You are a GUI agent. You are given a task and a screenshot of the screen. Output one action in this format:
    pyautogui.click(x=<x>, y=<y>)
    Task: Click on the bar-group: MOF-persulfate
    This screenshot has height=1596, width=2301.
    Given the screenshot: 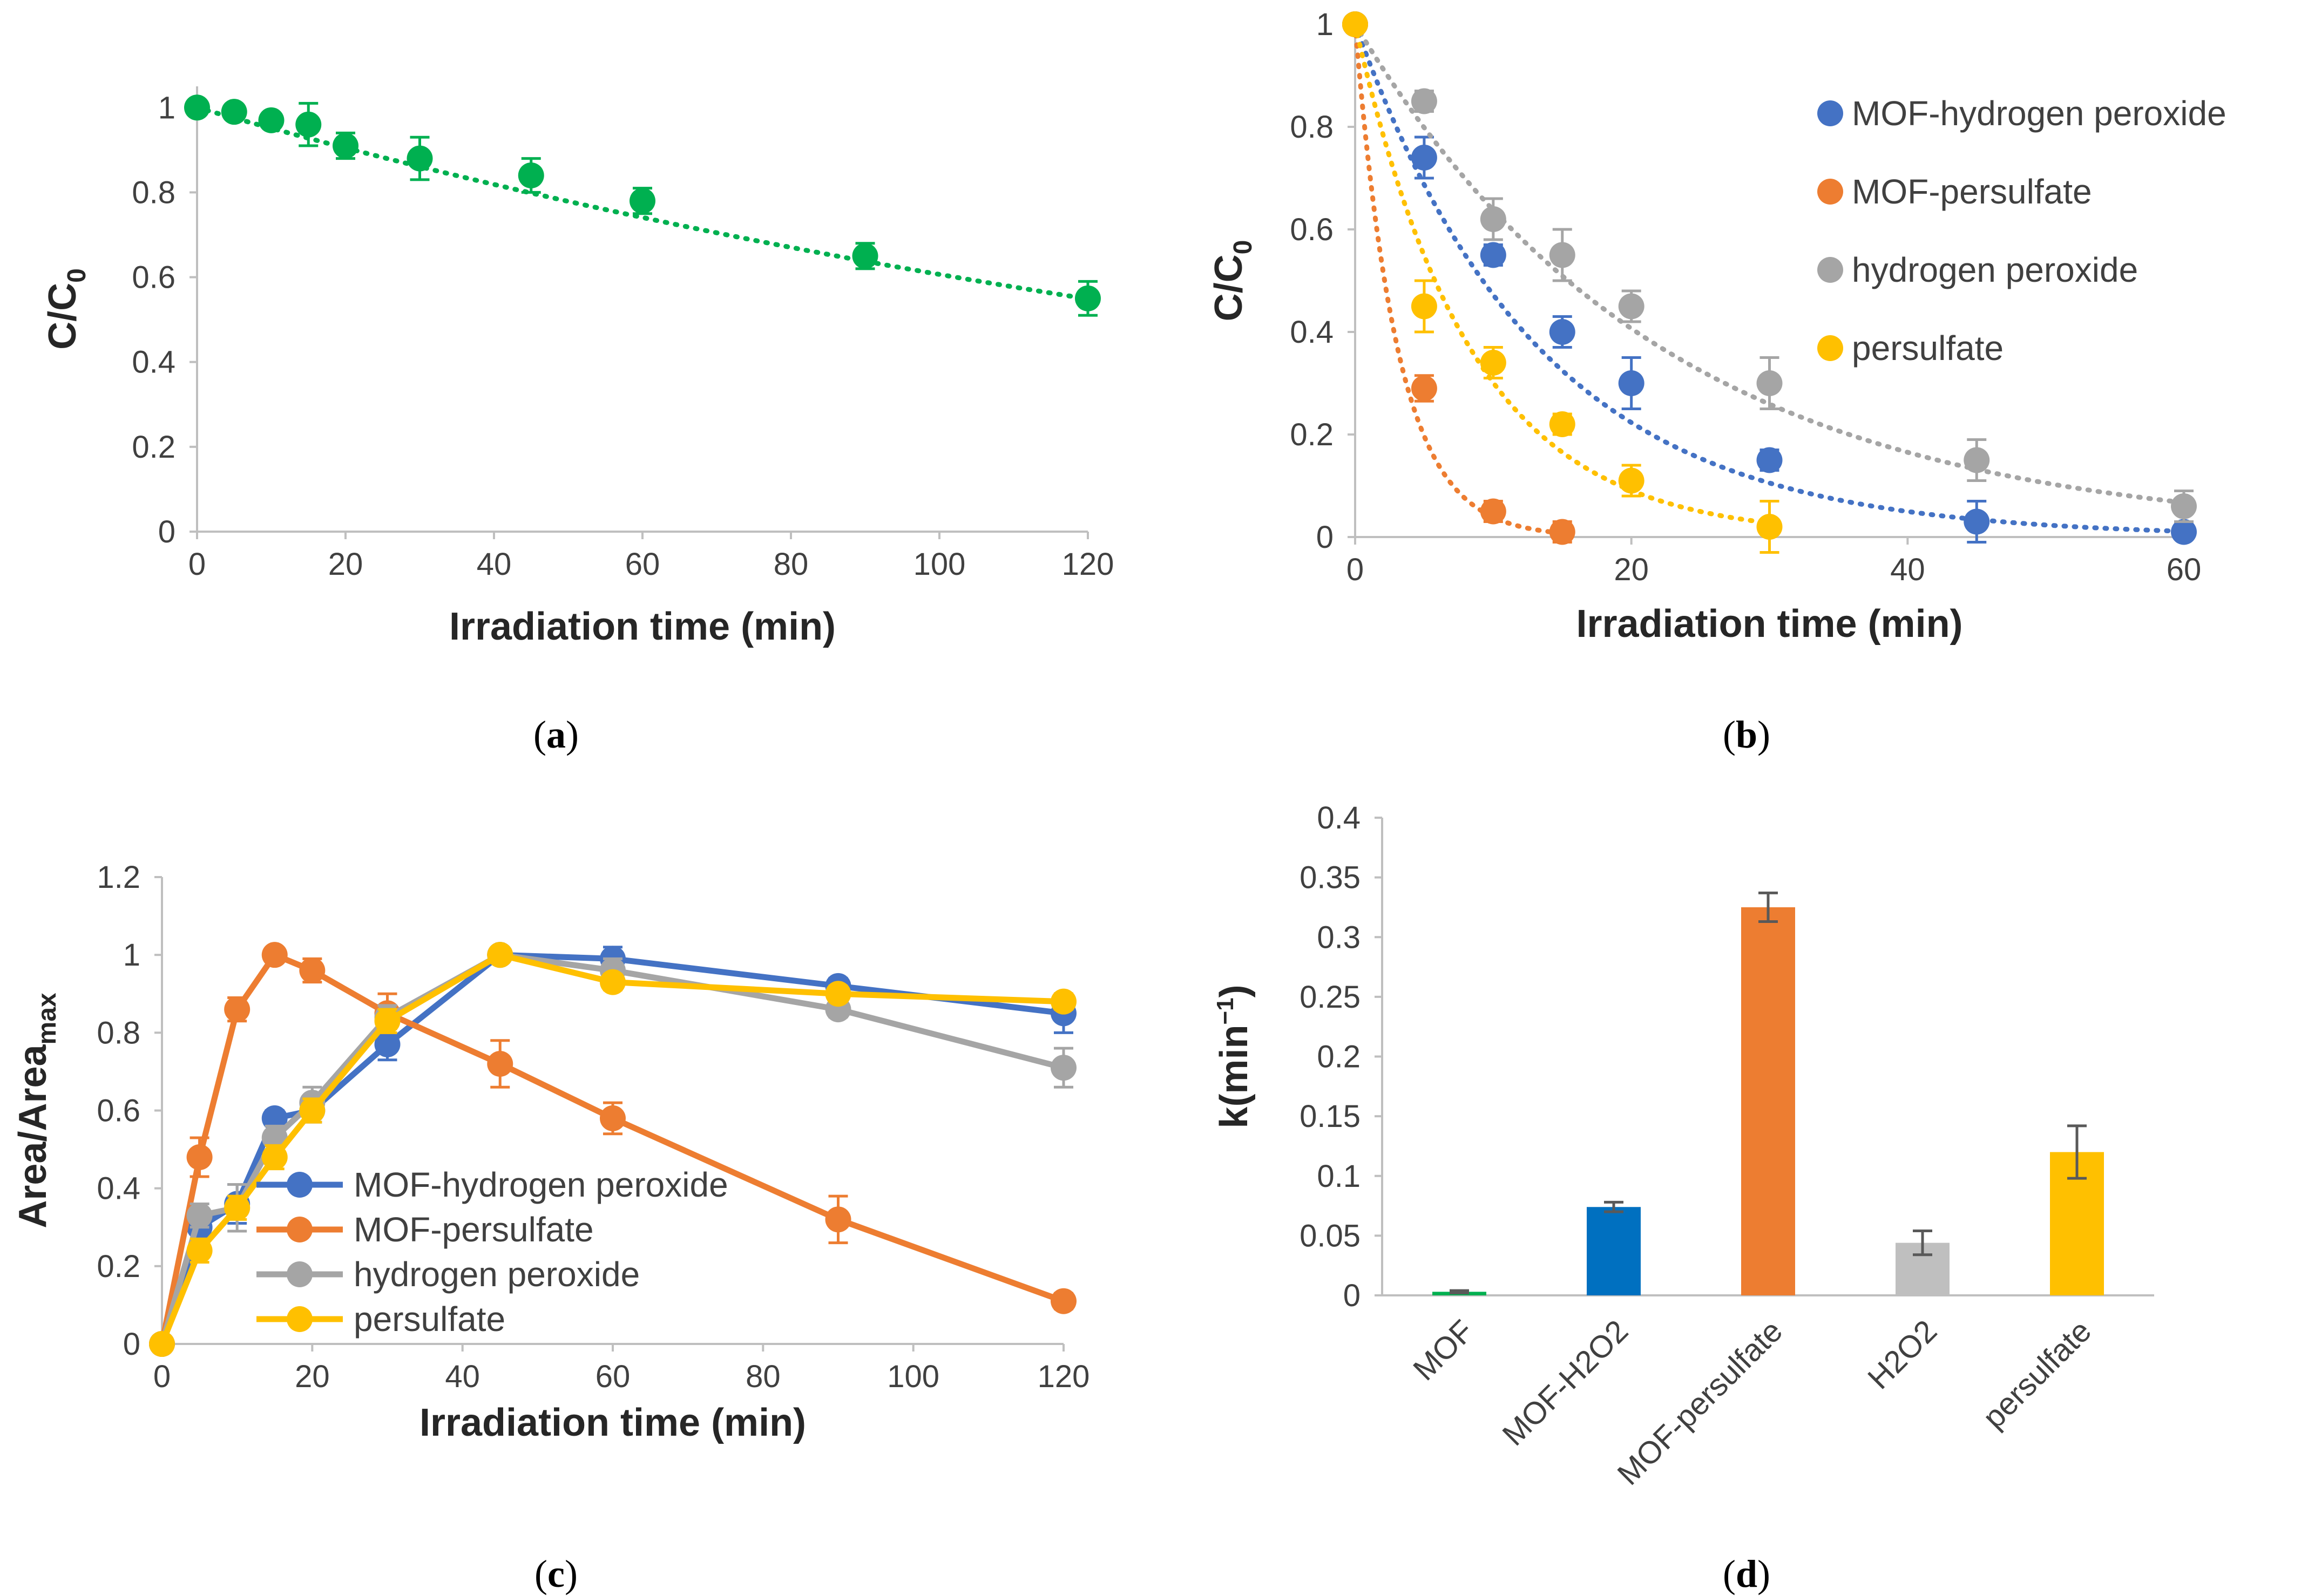 What is the action you would take?
    pyautogui.click(x=1703, y=1191)
    